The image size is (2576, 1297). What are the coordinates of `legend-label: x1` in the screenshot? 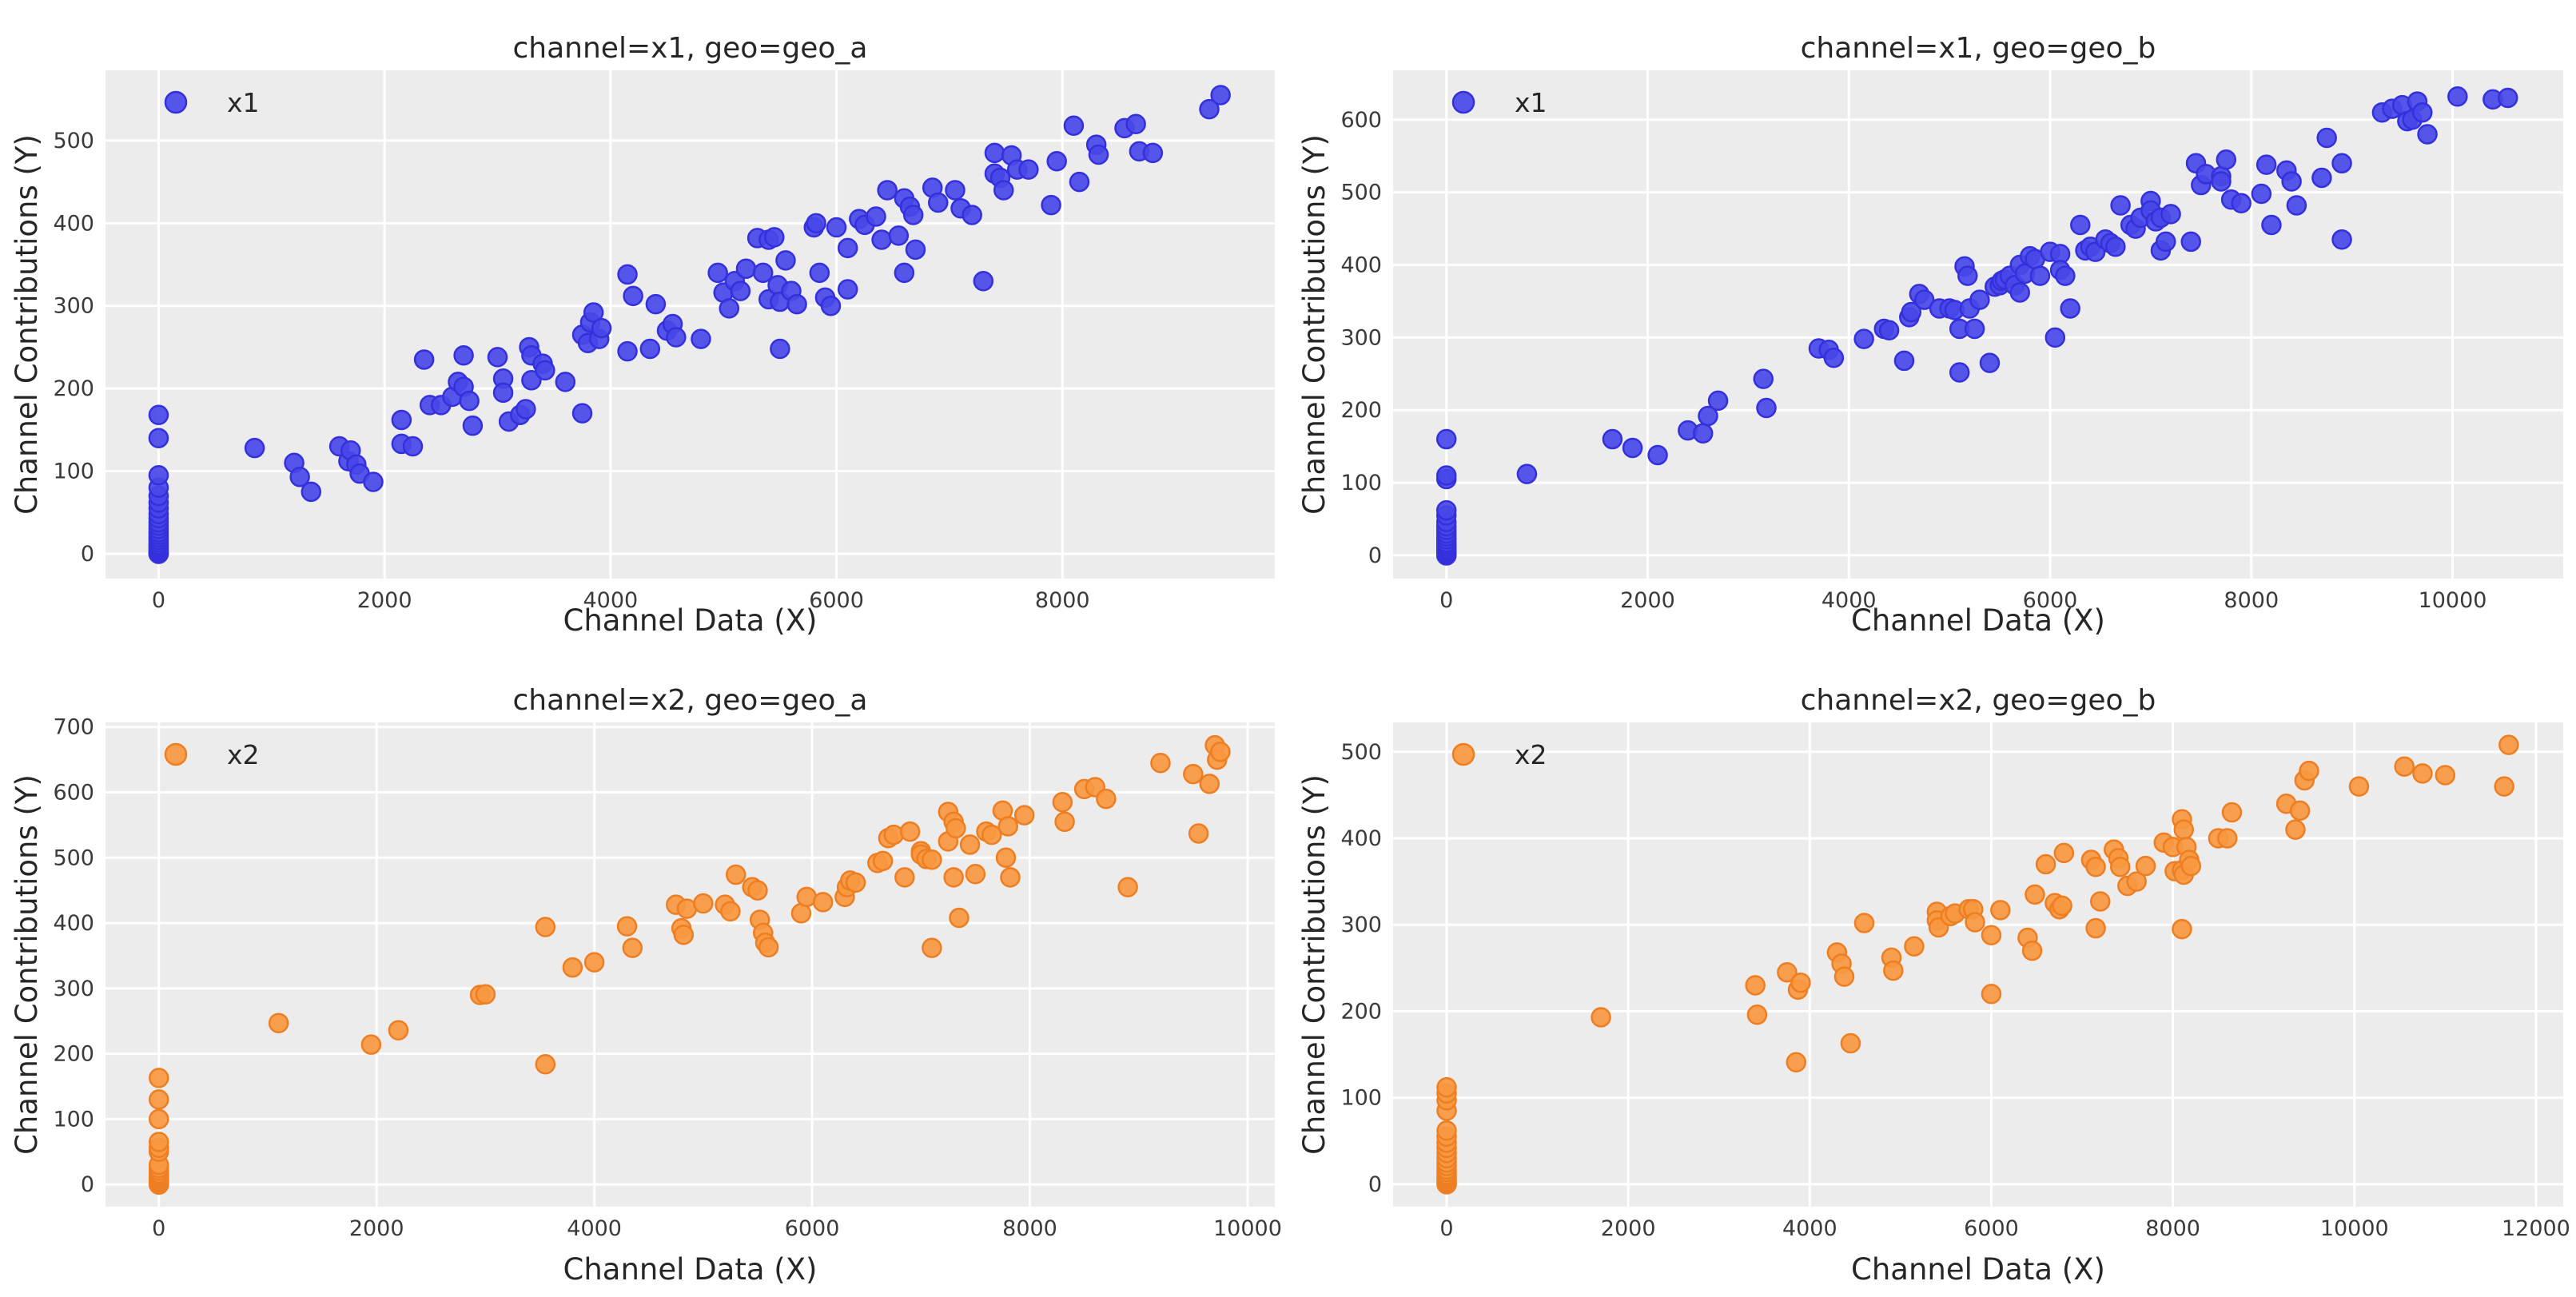 It's located at (1531, 102).